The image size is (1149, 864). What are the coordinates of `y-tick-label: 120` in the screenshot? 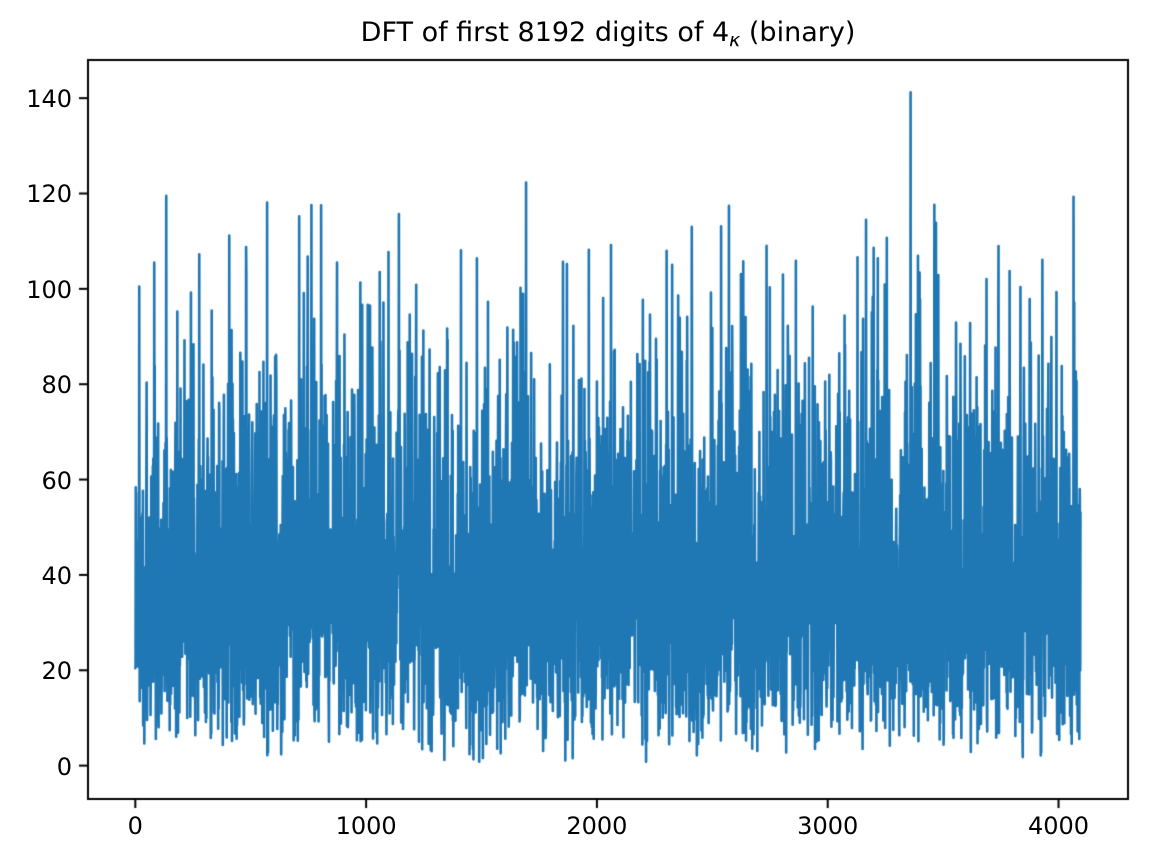 It's located at (49, 194).